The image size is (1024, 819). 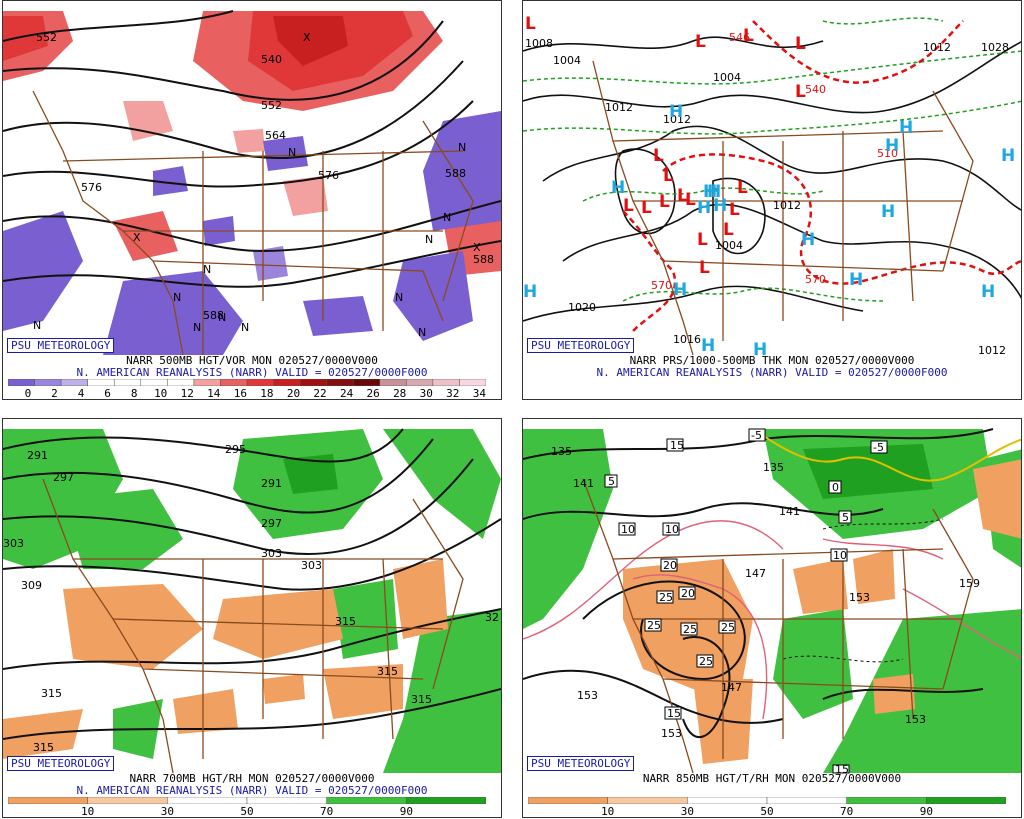 What do you see at coordinates (252, 360) in the screenshot?
I see `panel-title: NARR 500MB HGT/VOR MON 020527/0000V000` at bounding box center [252, 360].